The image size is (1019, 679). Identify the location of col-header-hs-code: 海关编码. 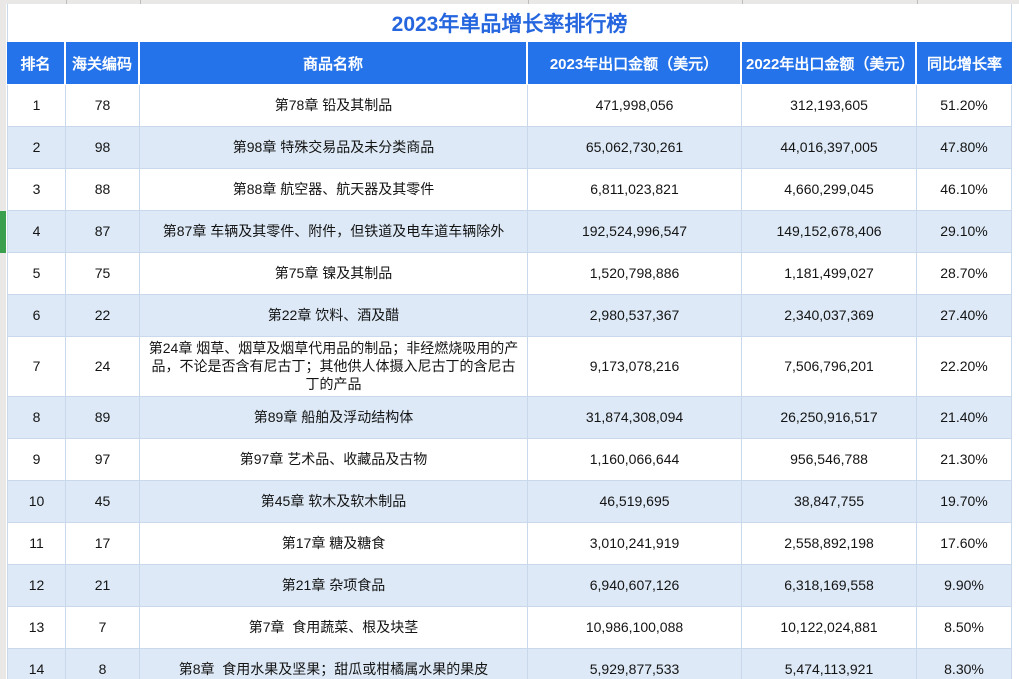
(103, 63).